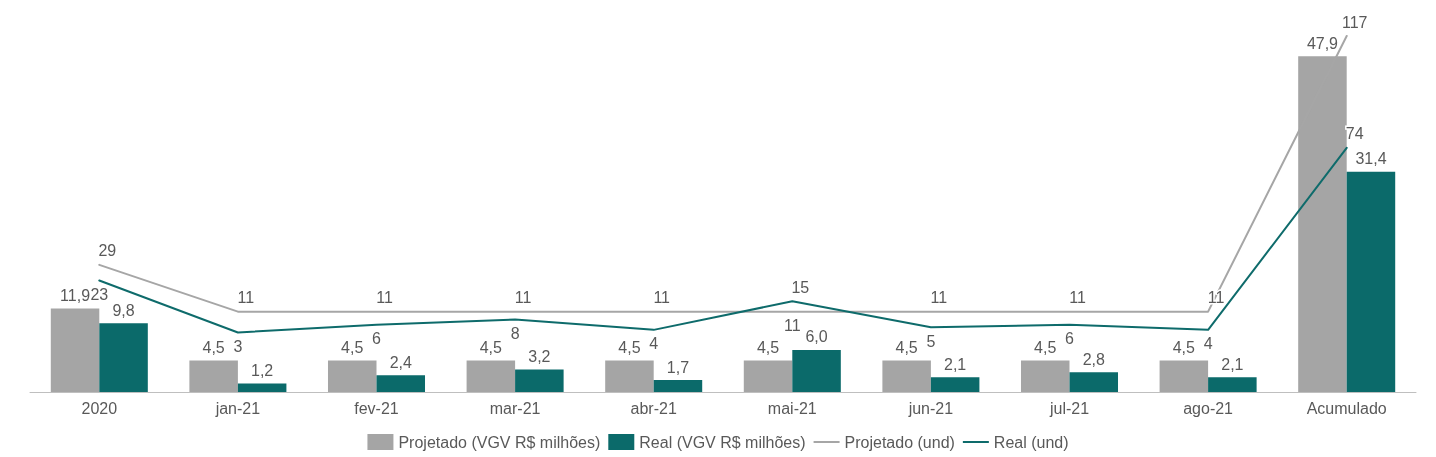 This screenshot has height=457, width=1436. What do you see at coordinates (539, 357) in the screenshot?
I see `data-label: 3,2` at bounding box center [539, 357].